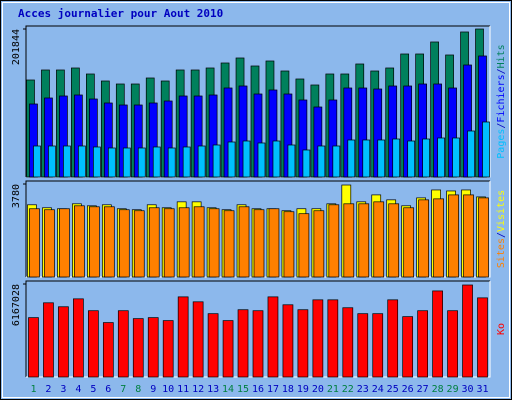 The width and height of the screenshot is (512, 400). I want to click on x-tick-label: 24, so click(378, 389).